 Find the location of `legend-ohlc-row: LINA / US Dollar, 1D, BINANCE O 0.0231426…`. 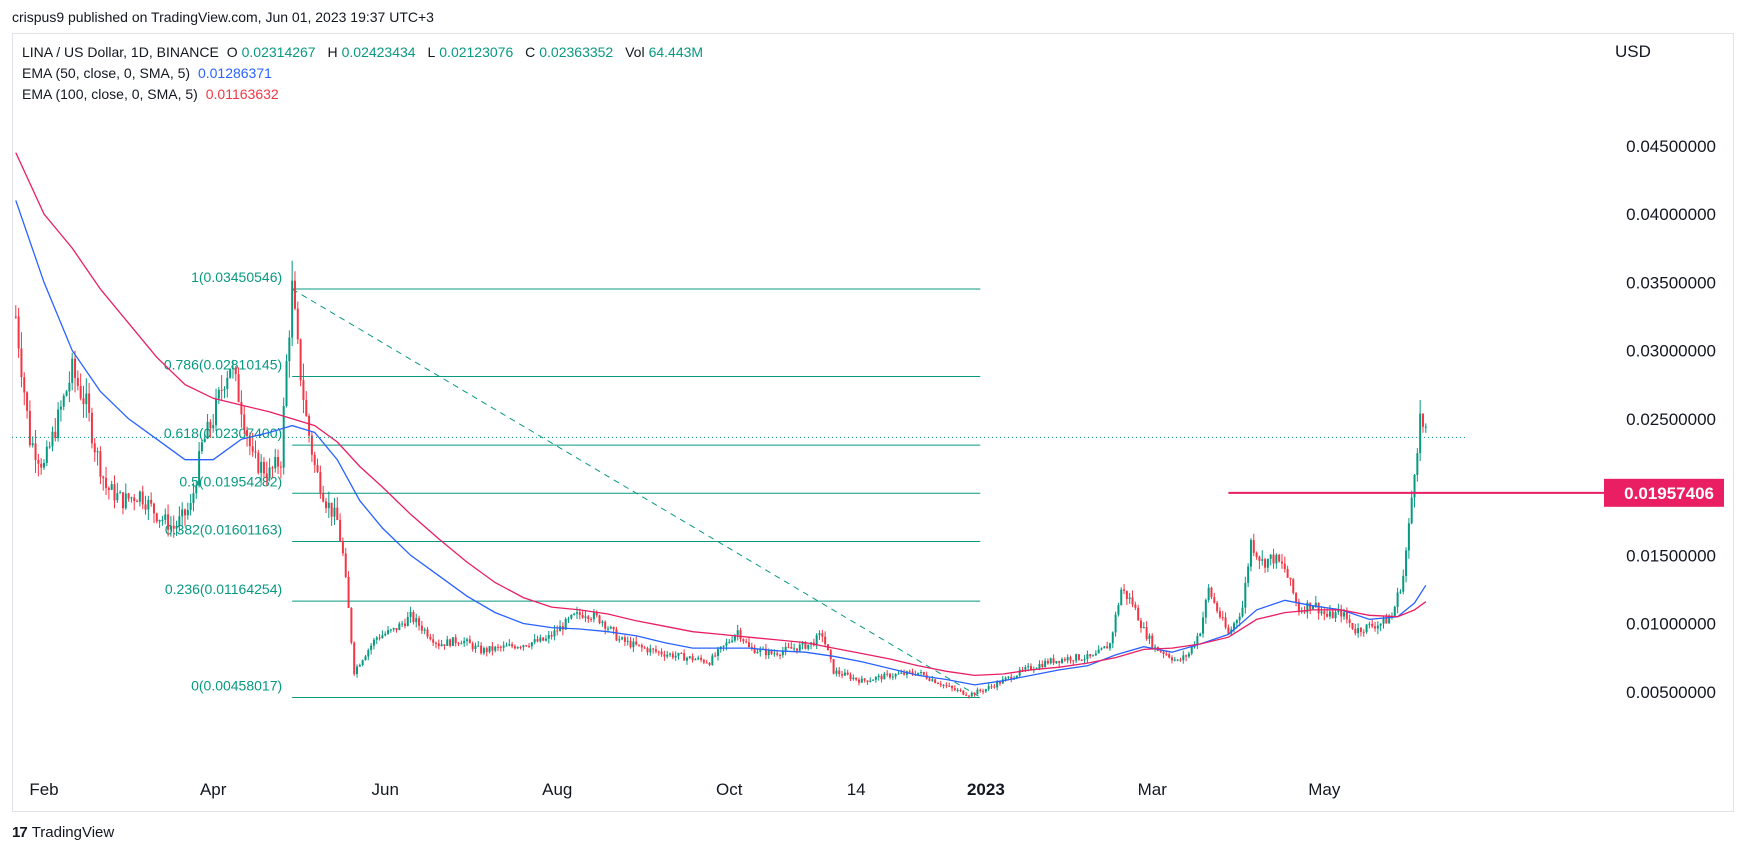

legend-ohlc-row: LINA / US Dollar, 1D, BINANCE O 0.0231426… is located at coordinates (366, 52).